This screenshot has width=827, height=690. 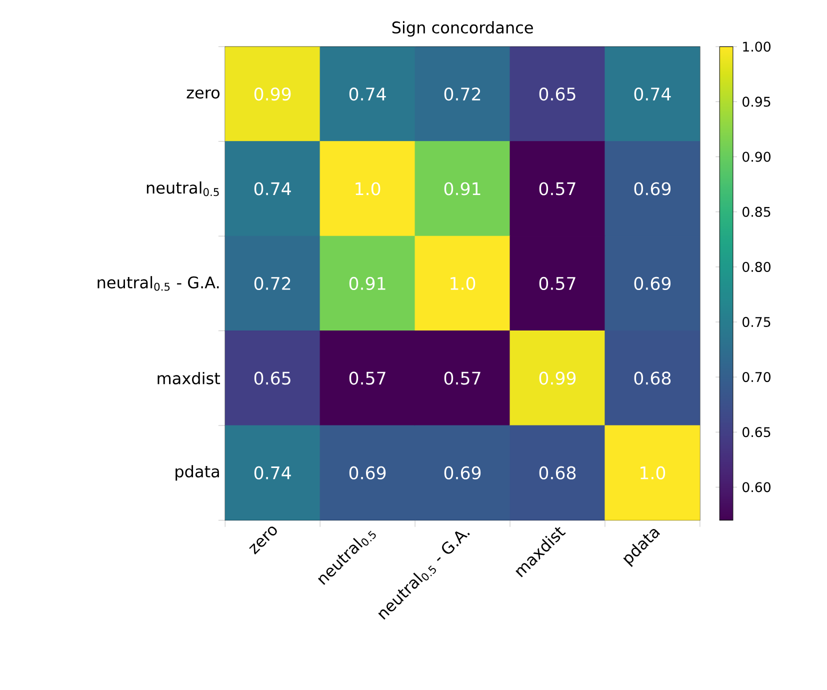 What do you see at coordinates (182, 189) in the screenshot?
I see `y-tick-label: neutral$_{0.5}$` at bounding box center [182, 189].